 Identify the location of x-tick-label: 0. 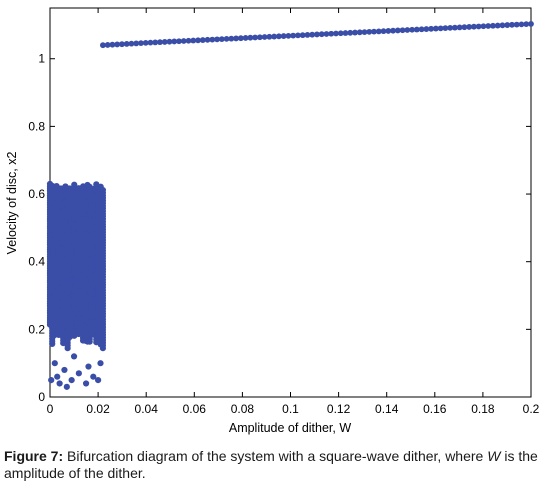
(50, 409).